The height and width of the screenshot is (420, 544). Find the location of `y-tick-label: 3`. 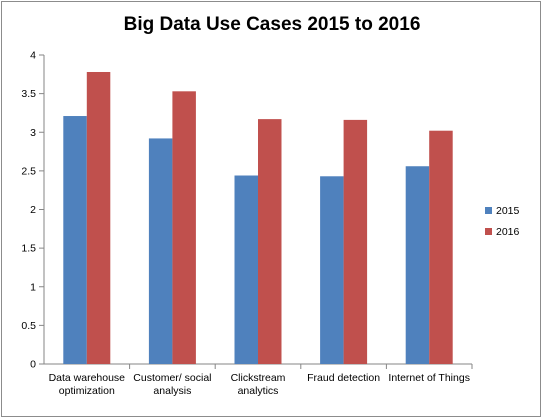

y-tick-label: 3 is located at coordinates (33, 133).